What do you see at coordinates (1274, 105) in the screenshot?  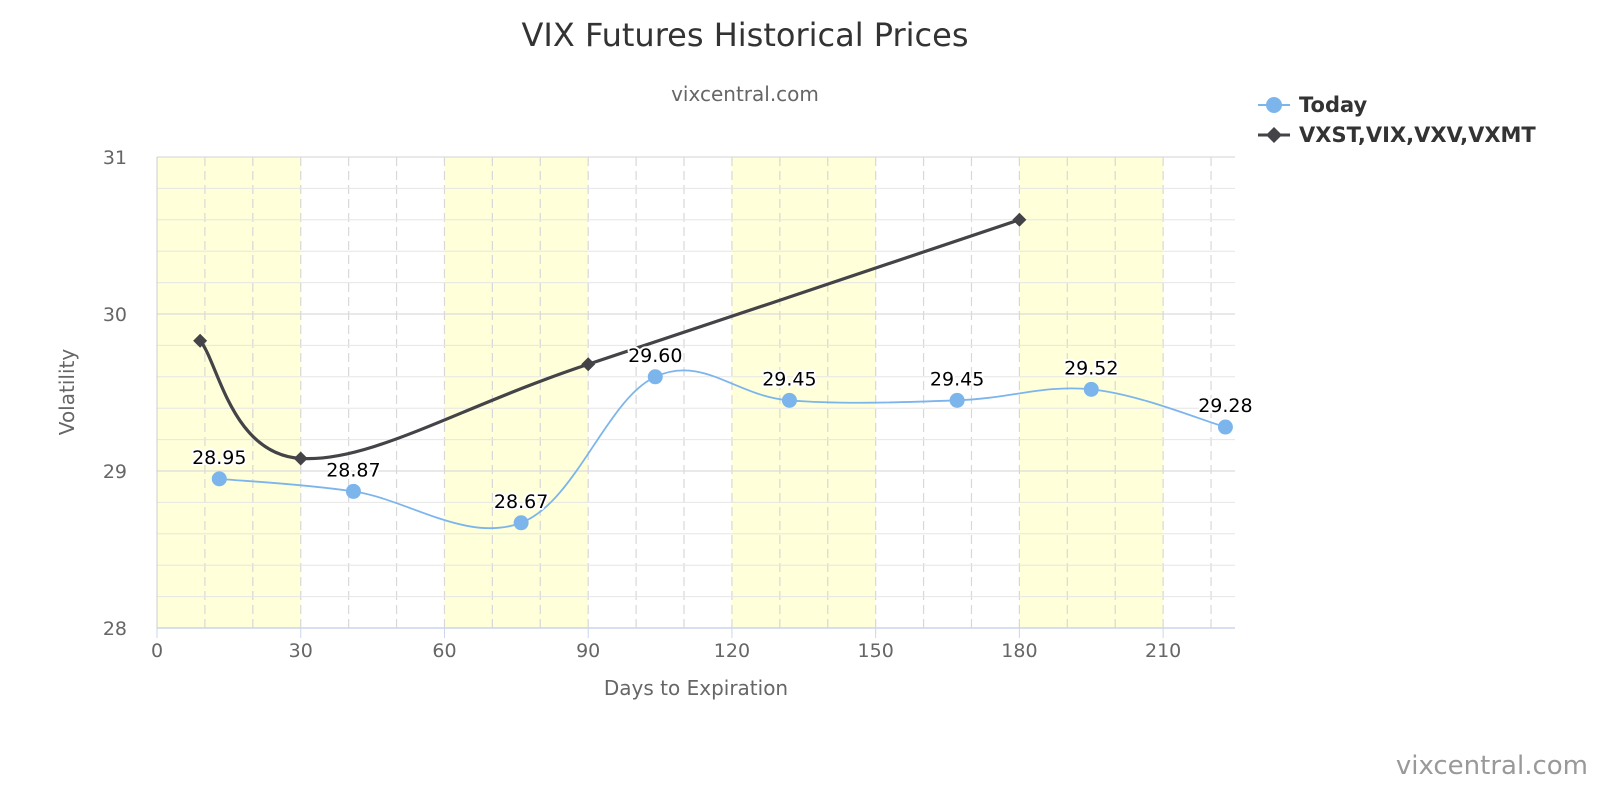 I see `legend-marker-today-circle-icon` at bounding box center [1274, 105].